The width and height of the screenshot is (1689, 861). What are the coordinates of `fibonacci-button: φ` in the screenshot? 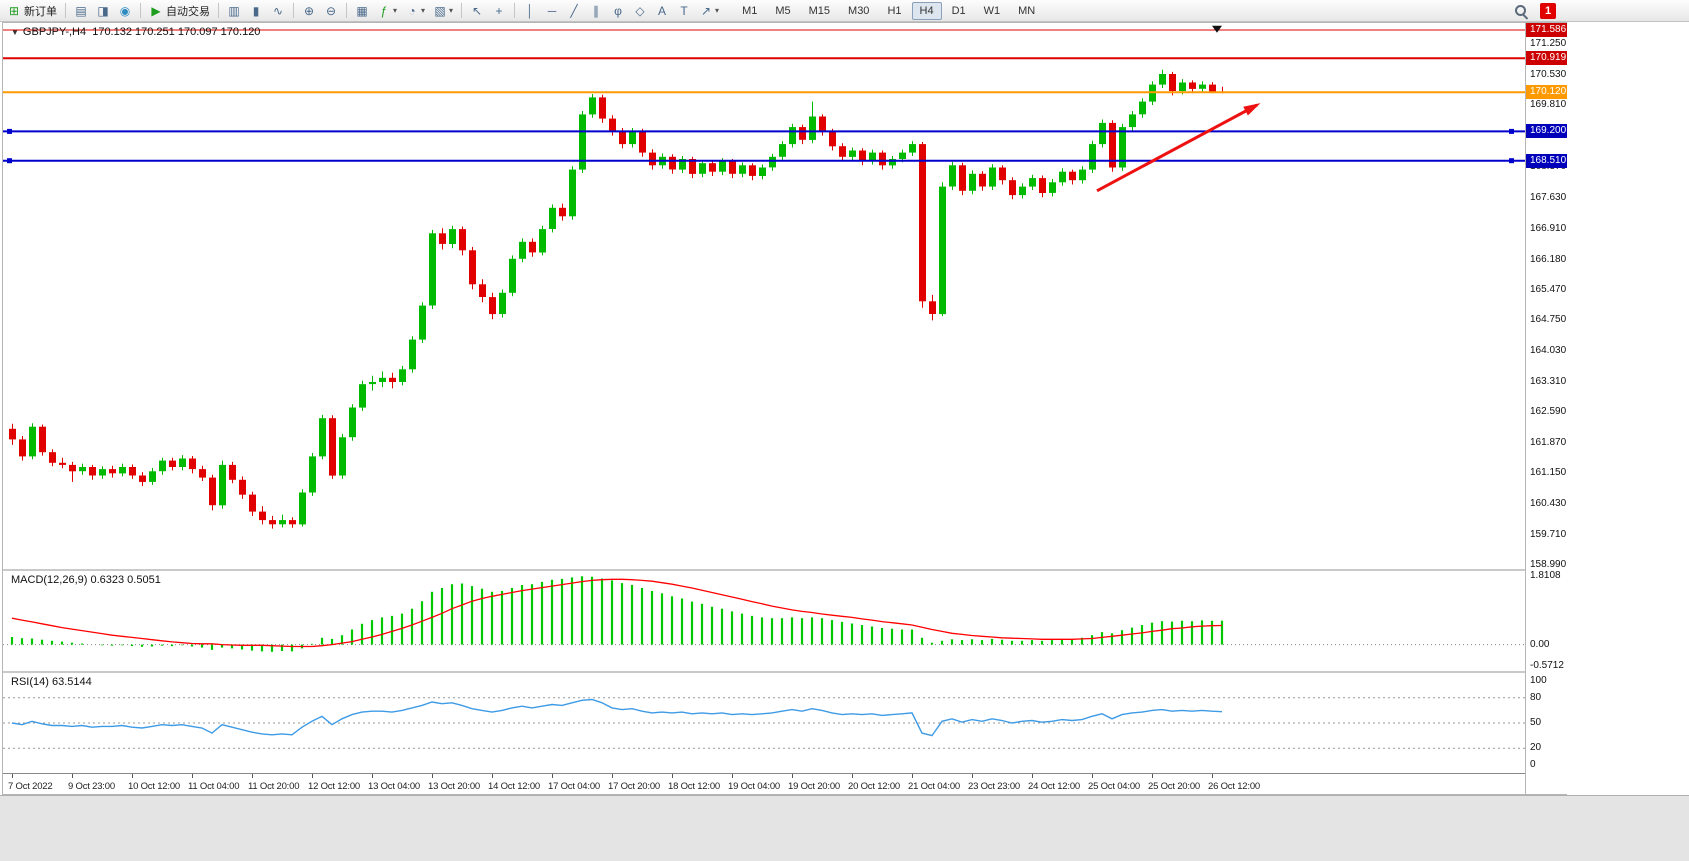 It's located at (618, 11).